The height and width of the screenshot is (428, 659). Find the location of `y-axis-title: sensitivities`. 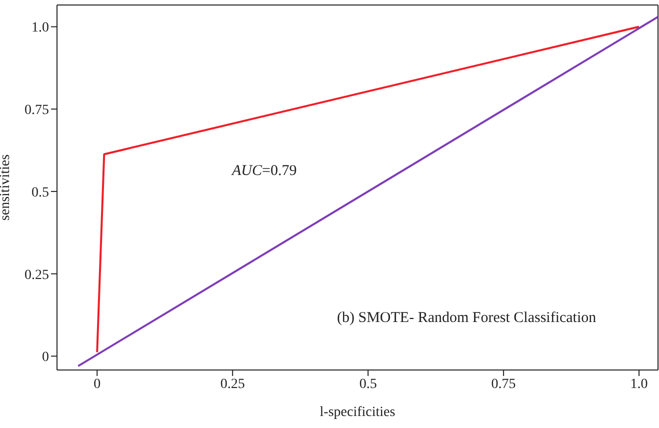

y-axis-title: sensitivities is located at coordinates (6, 187).